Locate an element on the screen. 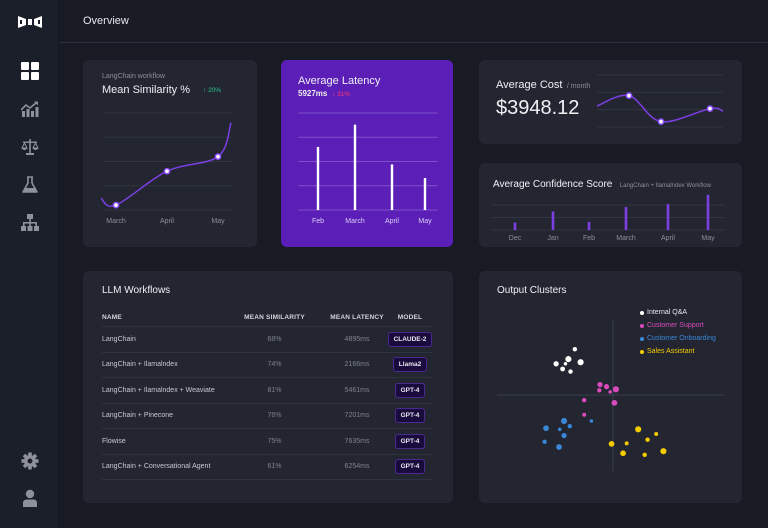 The width and height of the screenshot is (768, 528). model-badge: Llama2 is located at coordinates (410, 365).